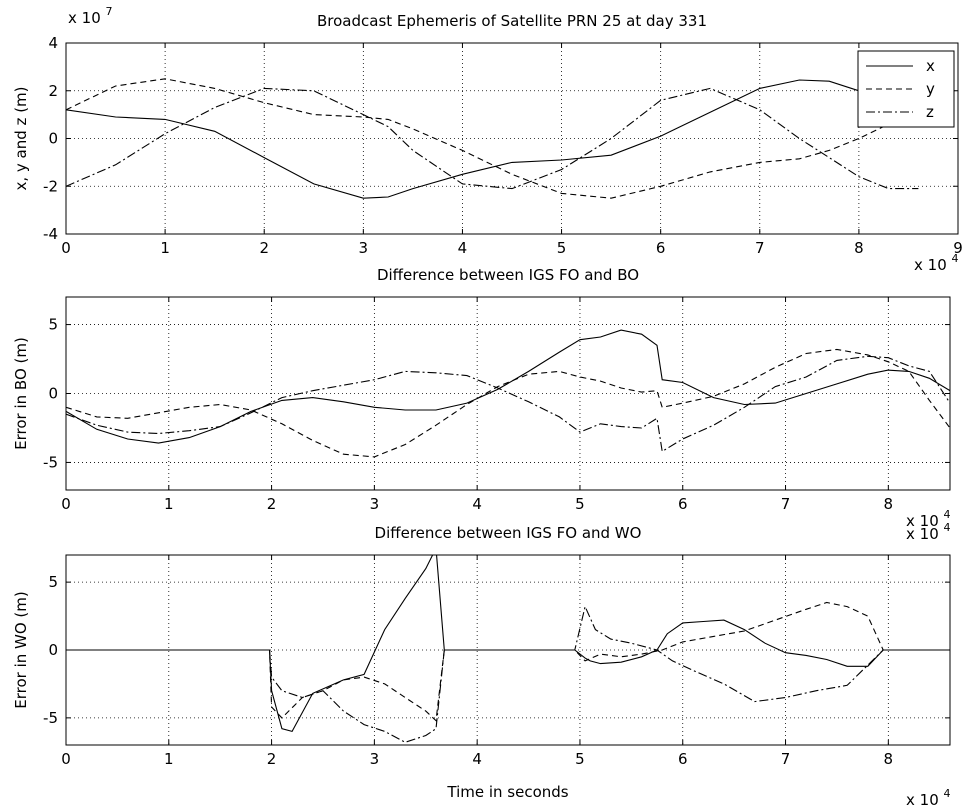 The height and width of the screenshot is (809, 966). I want to click on y-axis-label: Error in WO (m), so click(21, 650).